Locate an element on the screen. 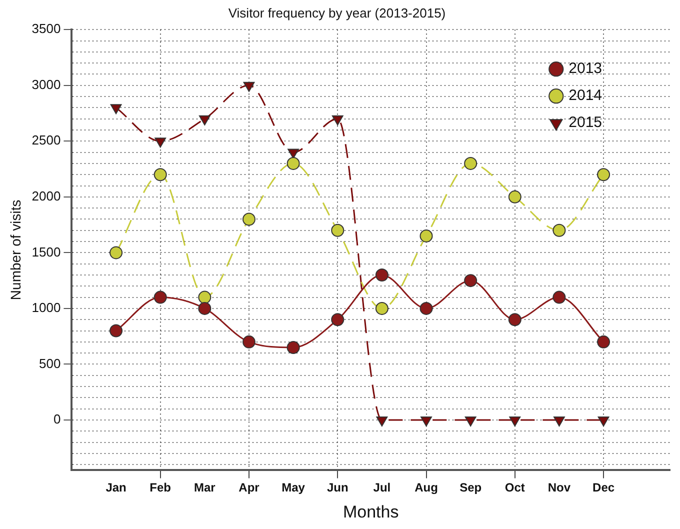  x-tick-label: Aug is located at coordinates (426, 487).